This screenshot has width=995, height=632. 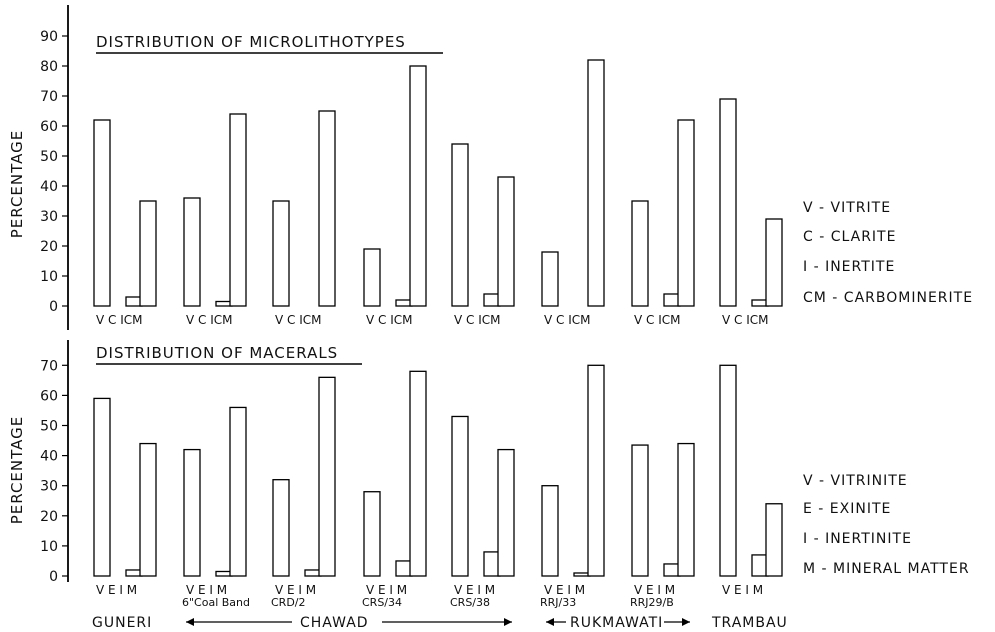 I want to click on chart-title-macerals: DISTRIBUTION OF MACERALS, so click(x=217, y=353).